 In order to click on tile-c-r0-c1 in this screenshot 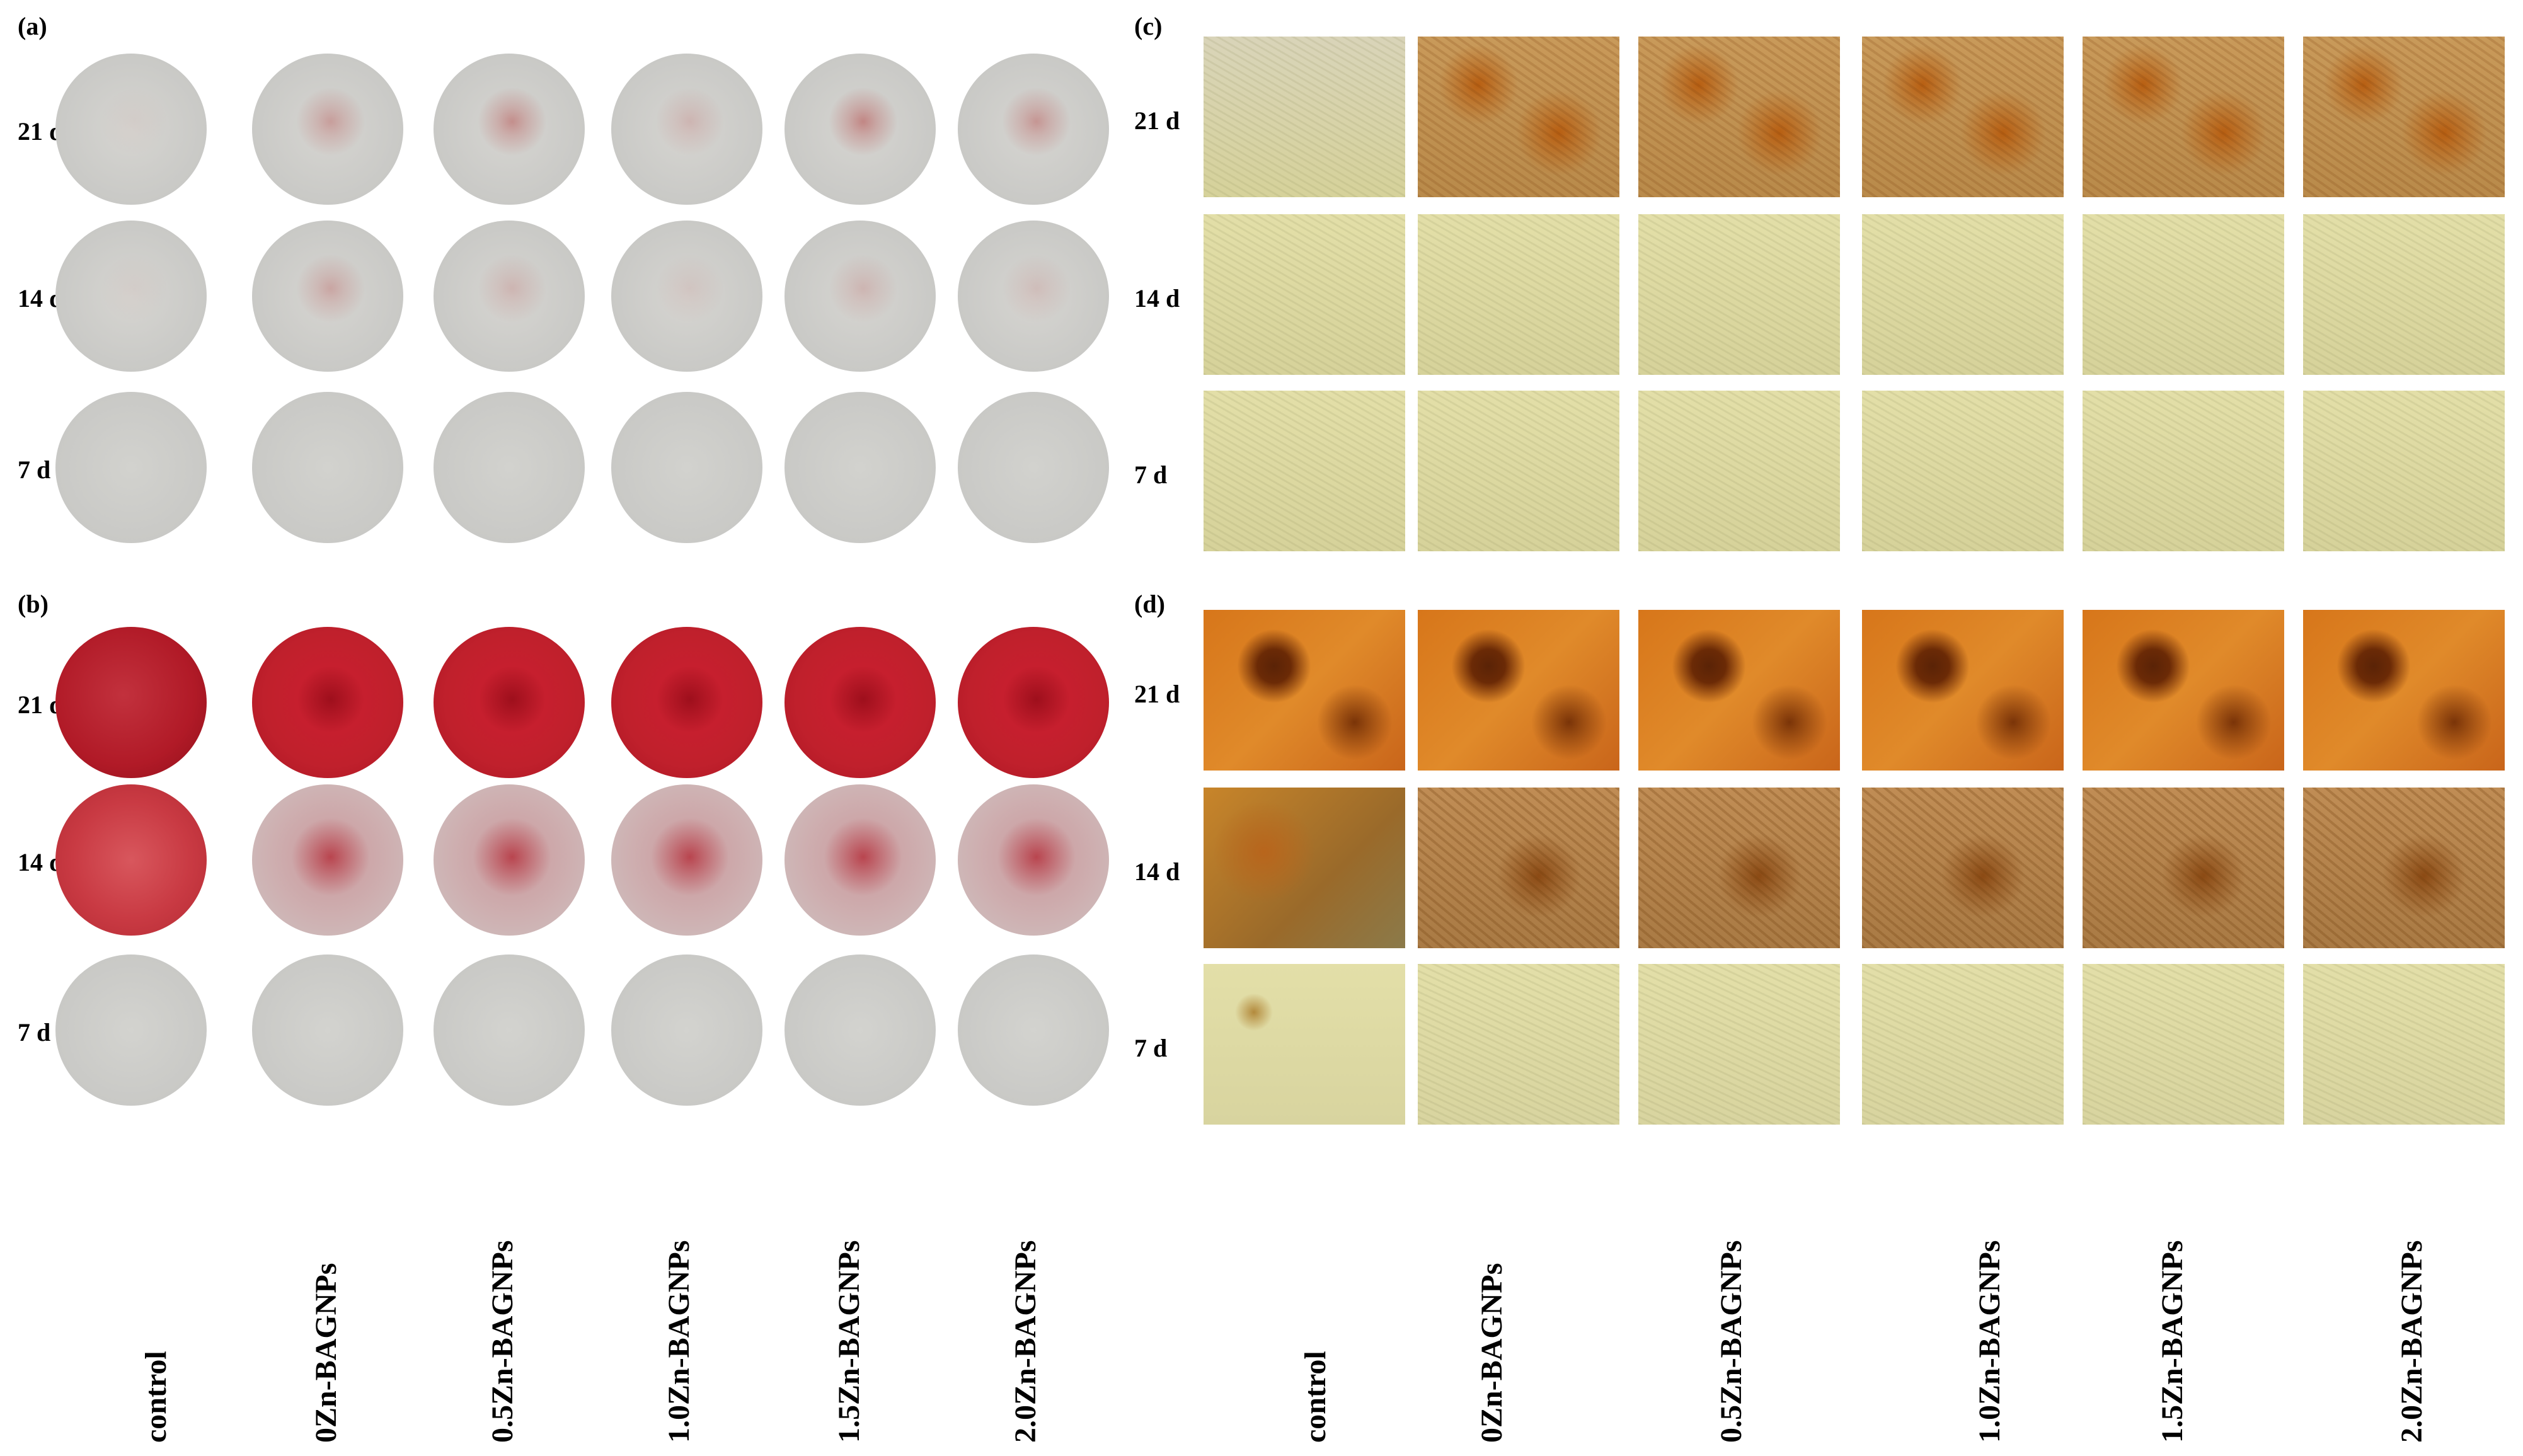, I will do `click(1518, 117)`.